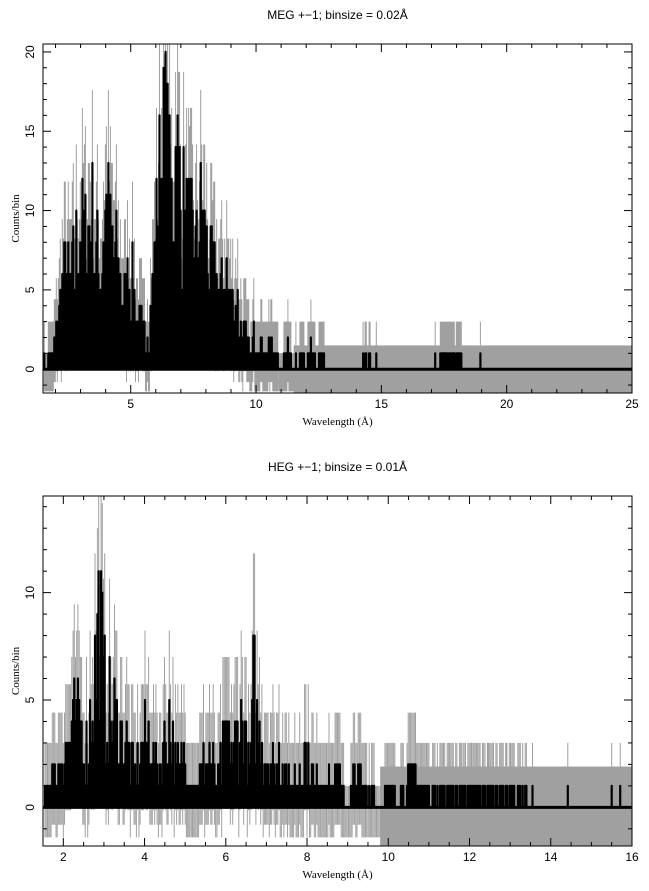 The height and width of the screenshot is (891, 649). I want to click on y-tick-label: 15, so click(30, 131).